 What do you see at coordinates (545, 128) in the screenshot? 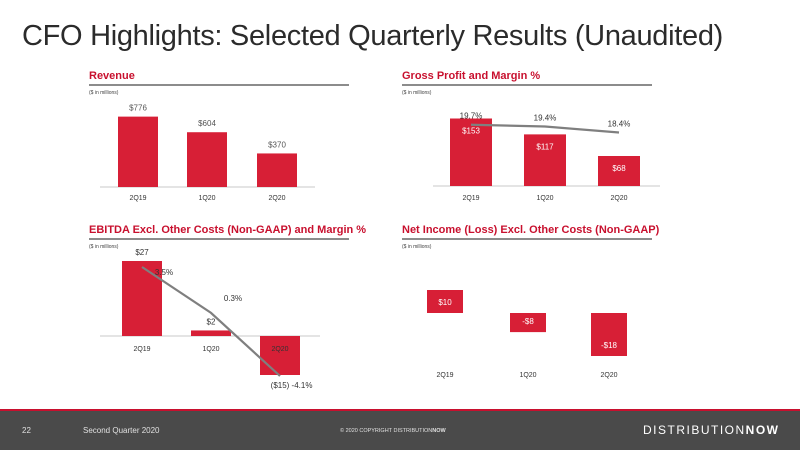
I see `gross-profit-margin-line` at bounding box center [545, 128].